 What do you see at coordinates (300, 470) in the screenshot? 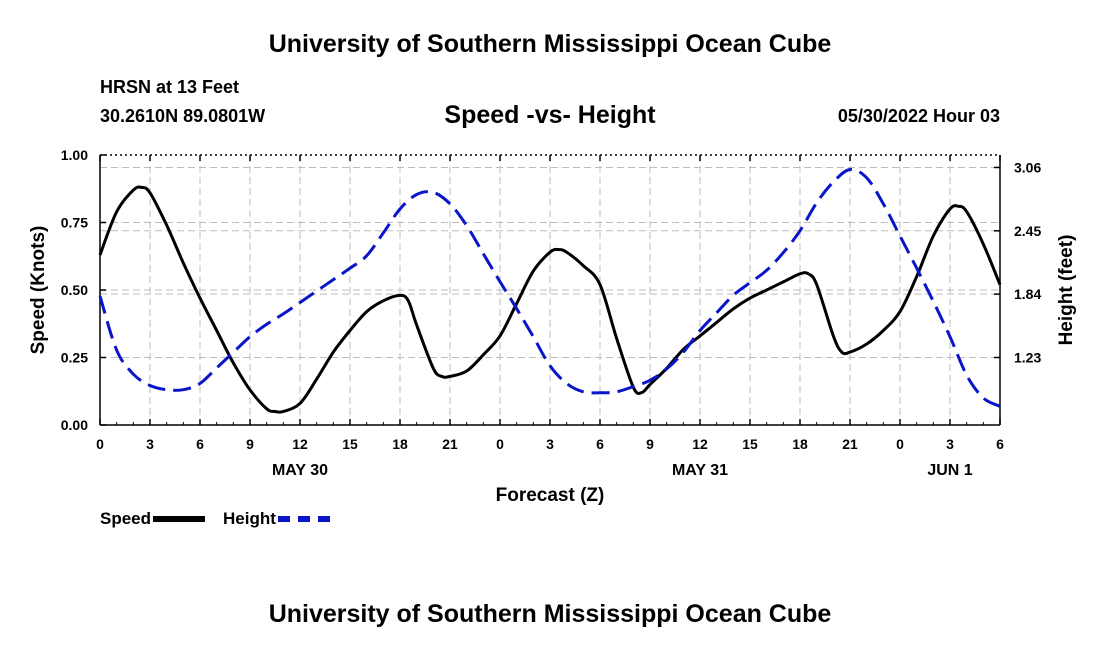
I see `date-label: MAY 30` at bounding box center [300, 470].